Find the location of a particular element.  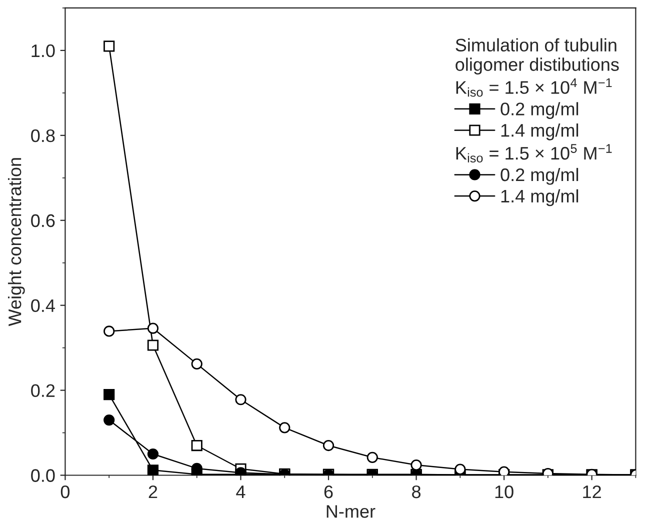

annotation: K$_{iso}$ = 1.5 × 10$^{4}$ M$^{−1}$ is located at coordinates (534, 87).